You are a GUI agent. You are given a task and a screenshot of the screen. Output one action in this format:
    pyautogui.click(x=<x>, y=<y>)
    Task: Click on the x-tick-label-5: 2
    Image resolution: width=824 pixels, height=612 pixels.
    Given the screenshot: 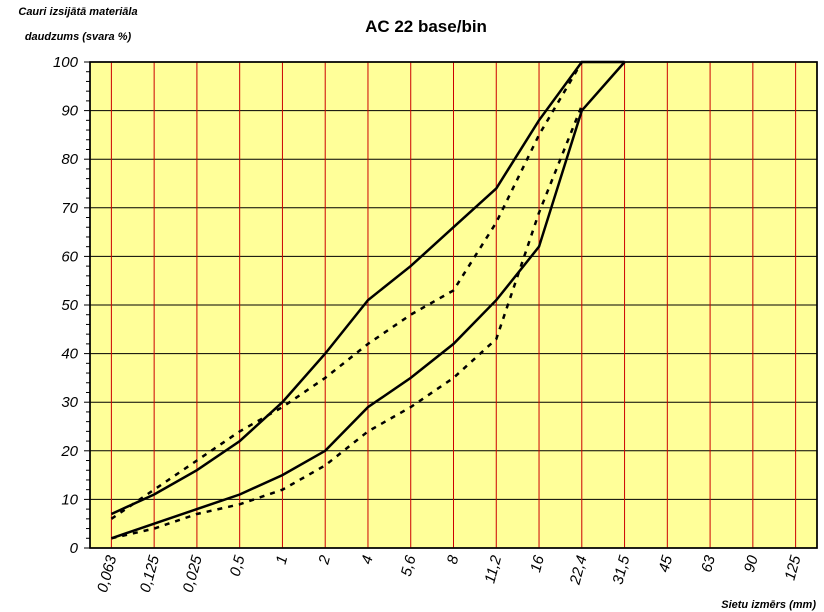 What is the action you would take?
    pyautogui.click(x=324, y=560)
    